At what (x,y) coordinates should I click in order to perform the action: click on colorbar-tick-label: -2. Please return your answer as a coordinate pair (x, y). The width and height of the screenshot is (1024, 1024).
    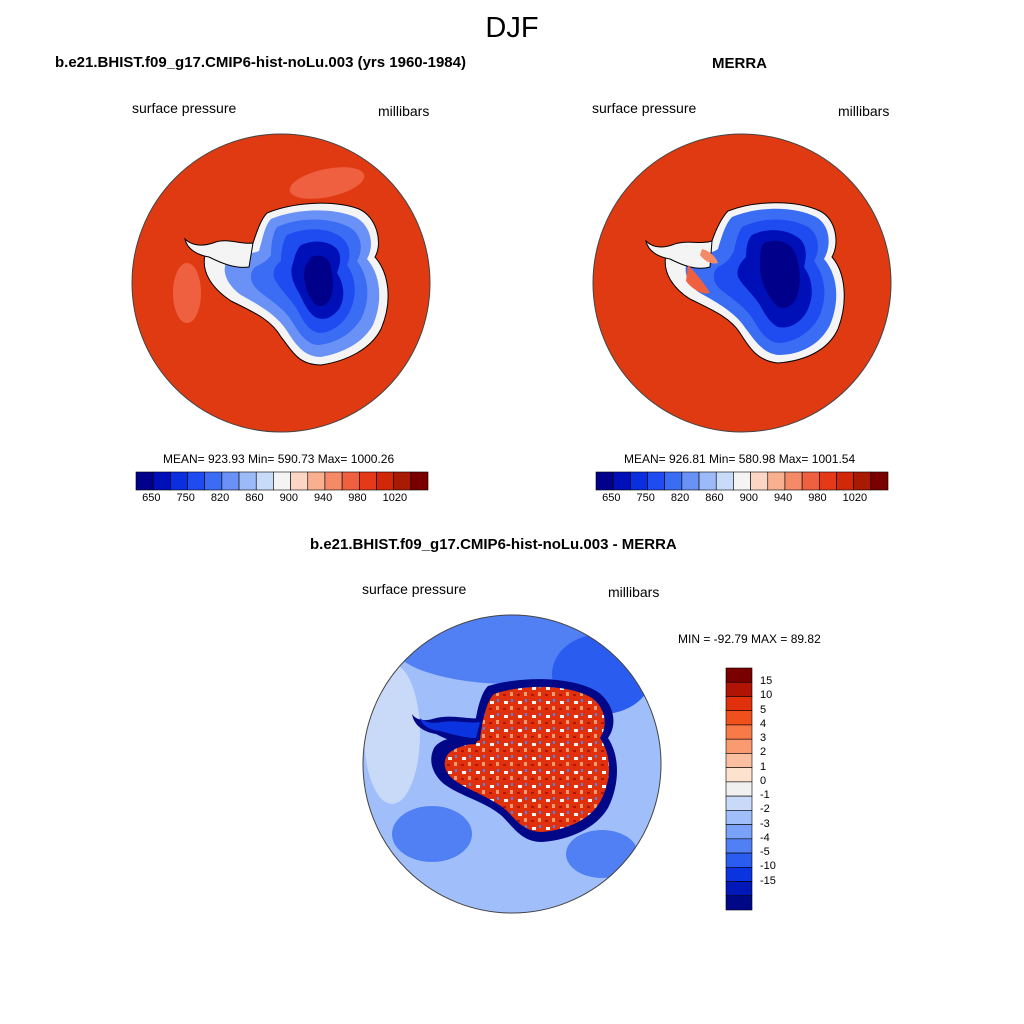
    Looking at the image, I should click on (765, 809).